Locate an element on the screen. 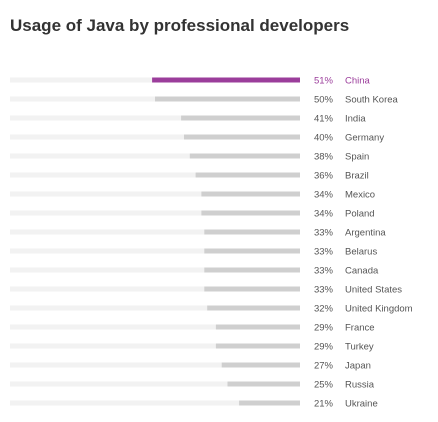 This screenshot has height=422, width=438. category-label: Japan is located at coordinates (358, 366).